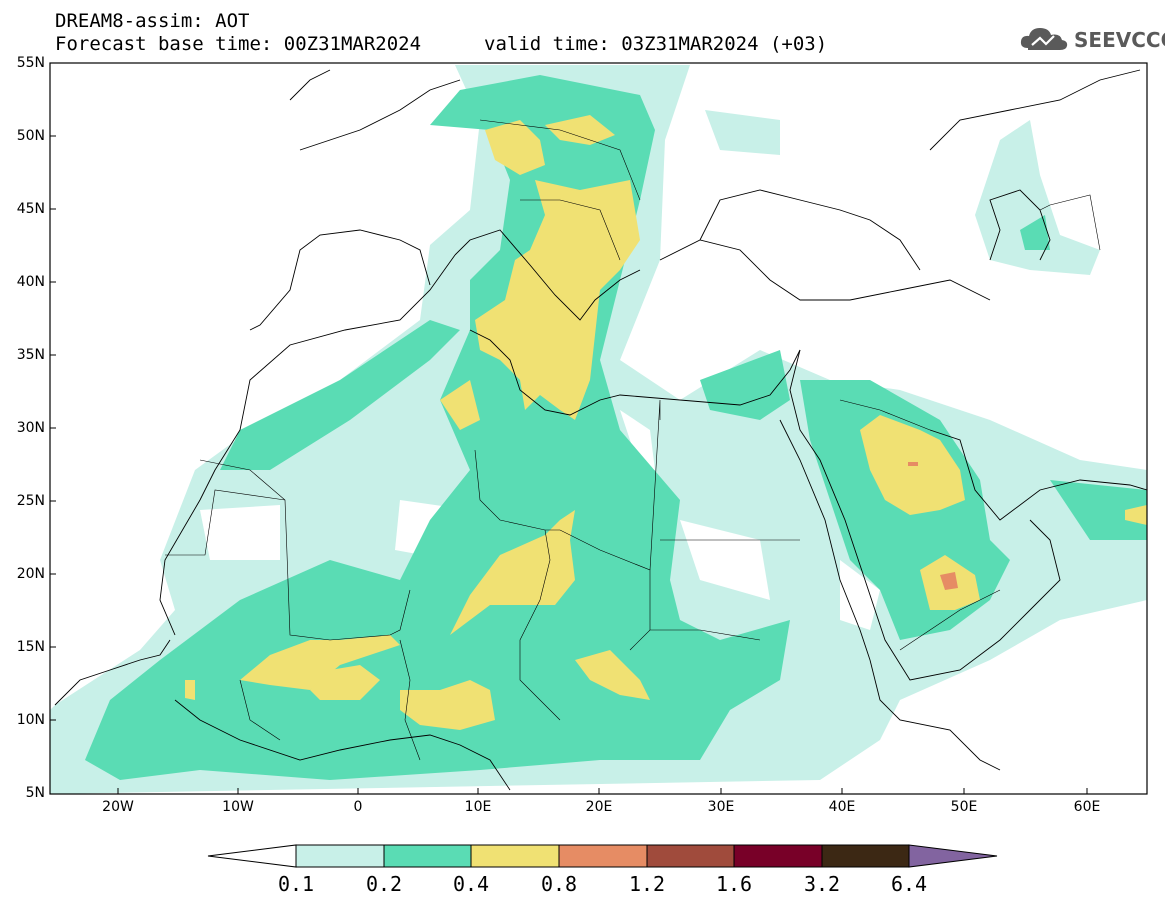  I want to click on colorbar-label: 3.2, so click(822, 884).